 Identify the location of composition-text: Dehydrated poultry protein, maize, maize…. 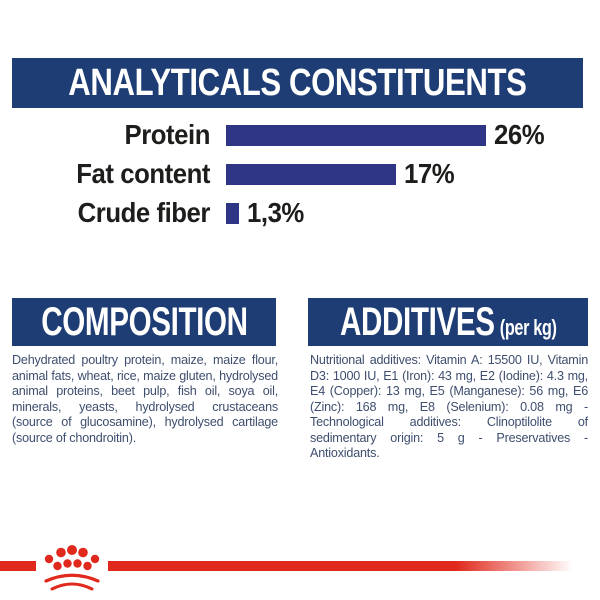
(145, 399).